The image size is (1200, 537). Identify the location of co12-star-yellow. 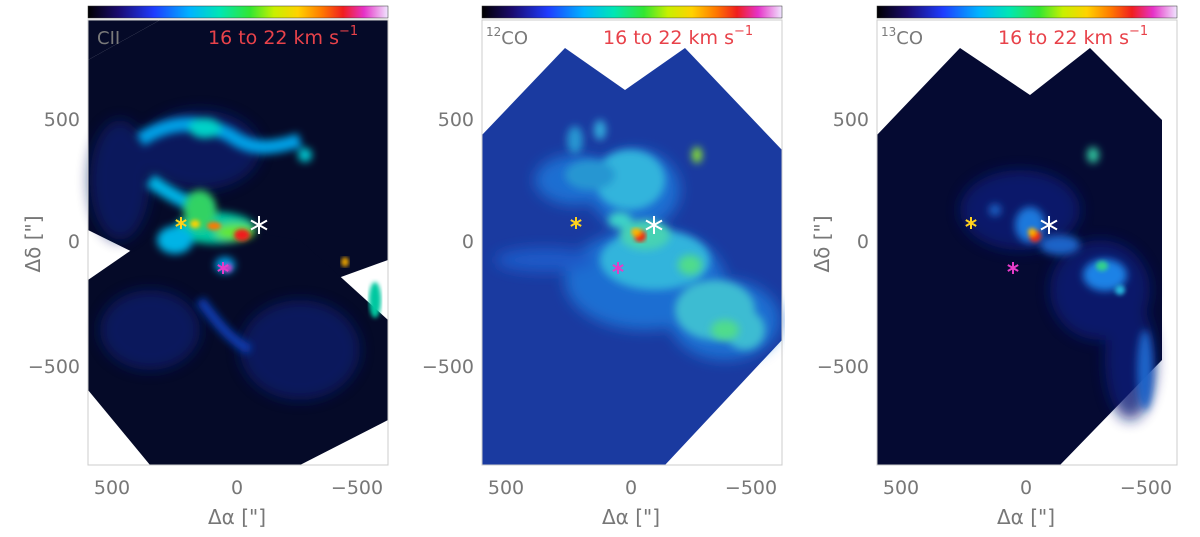
(576, 223).